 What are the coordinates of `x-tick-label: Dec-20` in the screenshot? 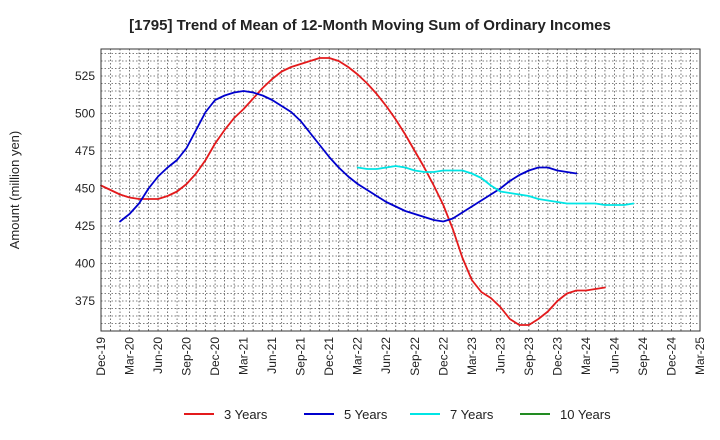 It's located at (215, 356).